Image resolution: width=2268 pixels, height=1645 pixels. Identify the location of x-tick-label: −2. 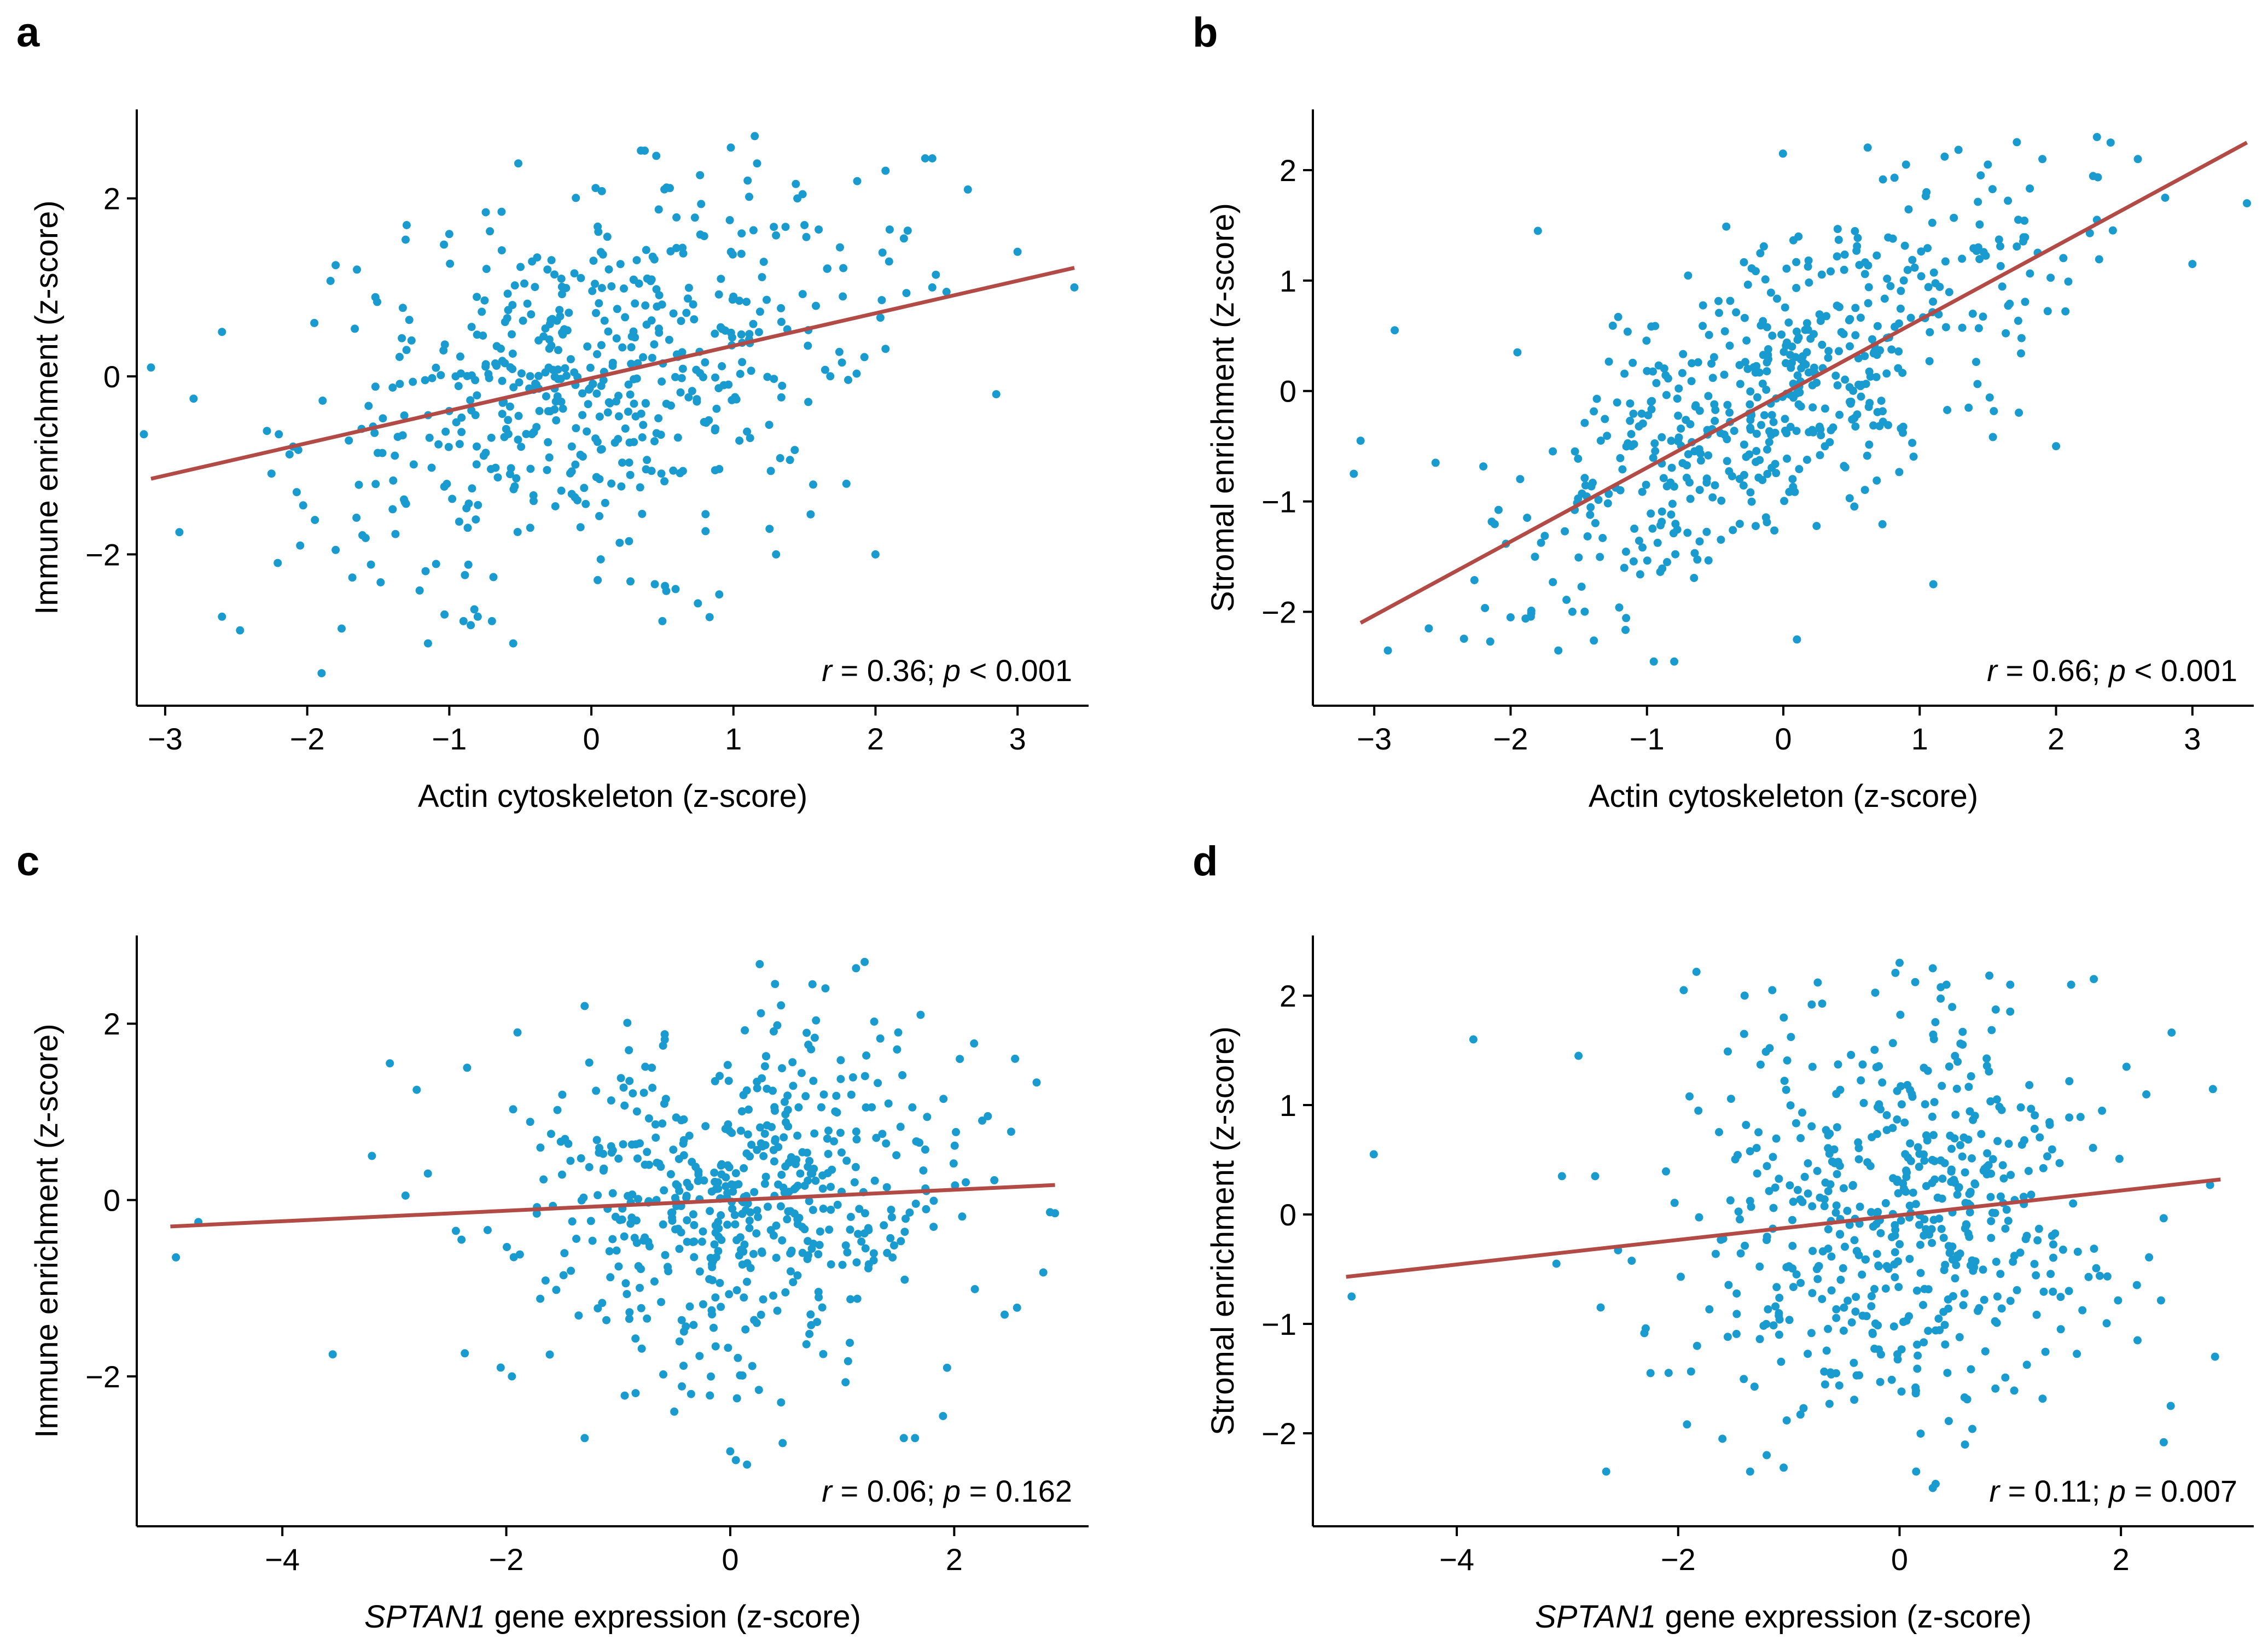
(1678, 1559).